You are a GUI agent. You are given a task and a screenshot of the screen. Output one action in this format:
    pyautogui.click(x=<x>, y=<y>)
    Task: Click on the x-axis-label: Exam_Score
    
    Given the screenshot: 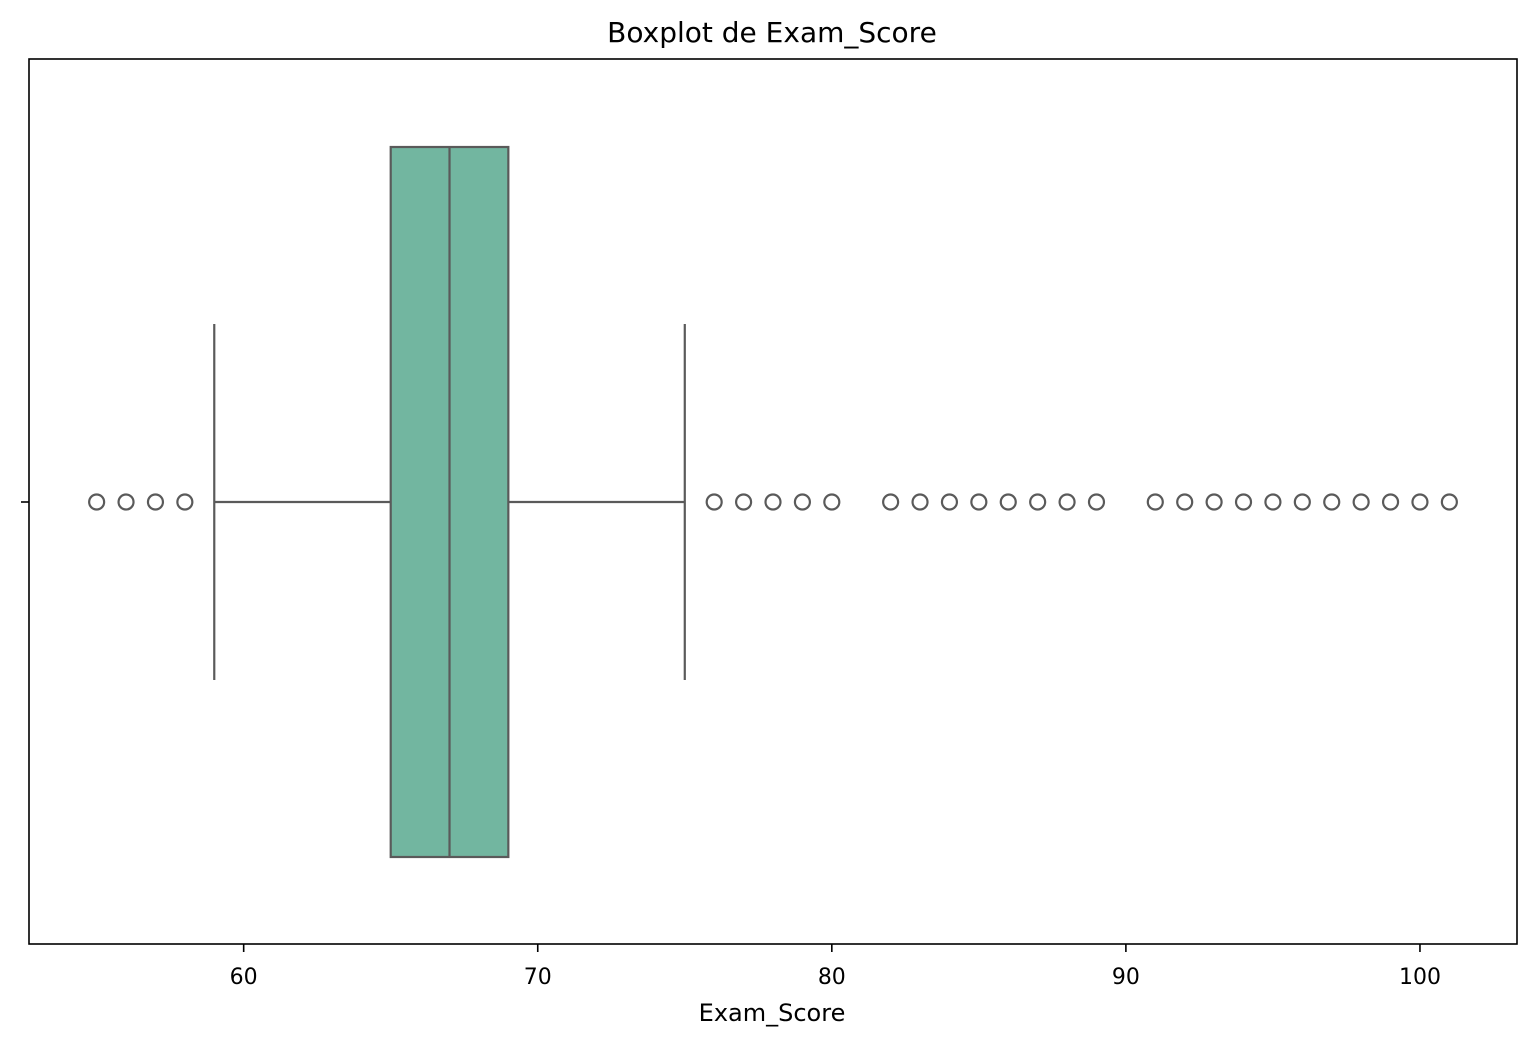 What is the action you would take?
    pyautogui.click(x=772, y=1013)
    